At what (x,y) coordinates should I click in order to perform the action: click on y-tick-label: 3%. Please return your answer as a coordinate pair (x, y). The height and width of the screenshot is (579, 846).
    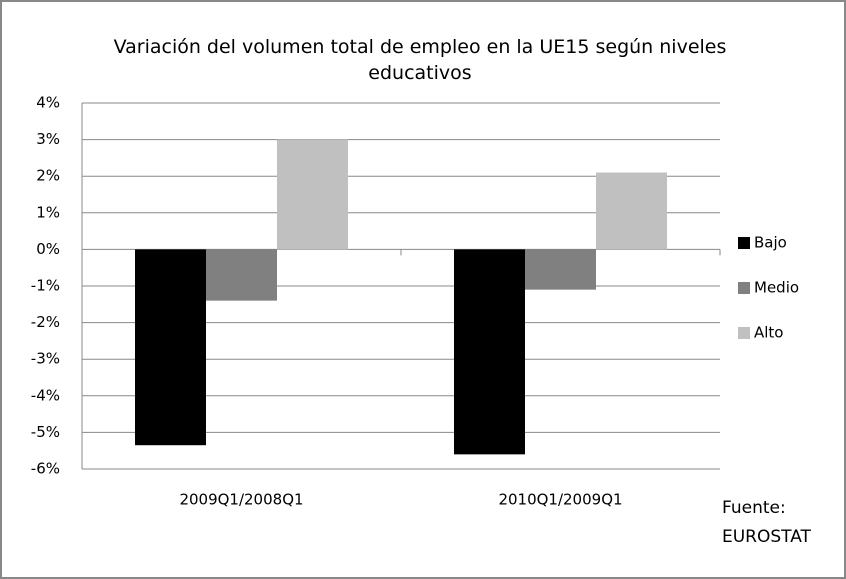
    Looking at the image, I should click on (48, 139).